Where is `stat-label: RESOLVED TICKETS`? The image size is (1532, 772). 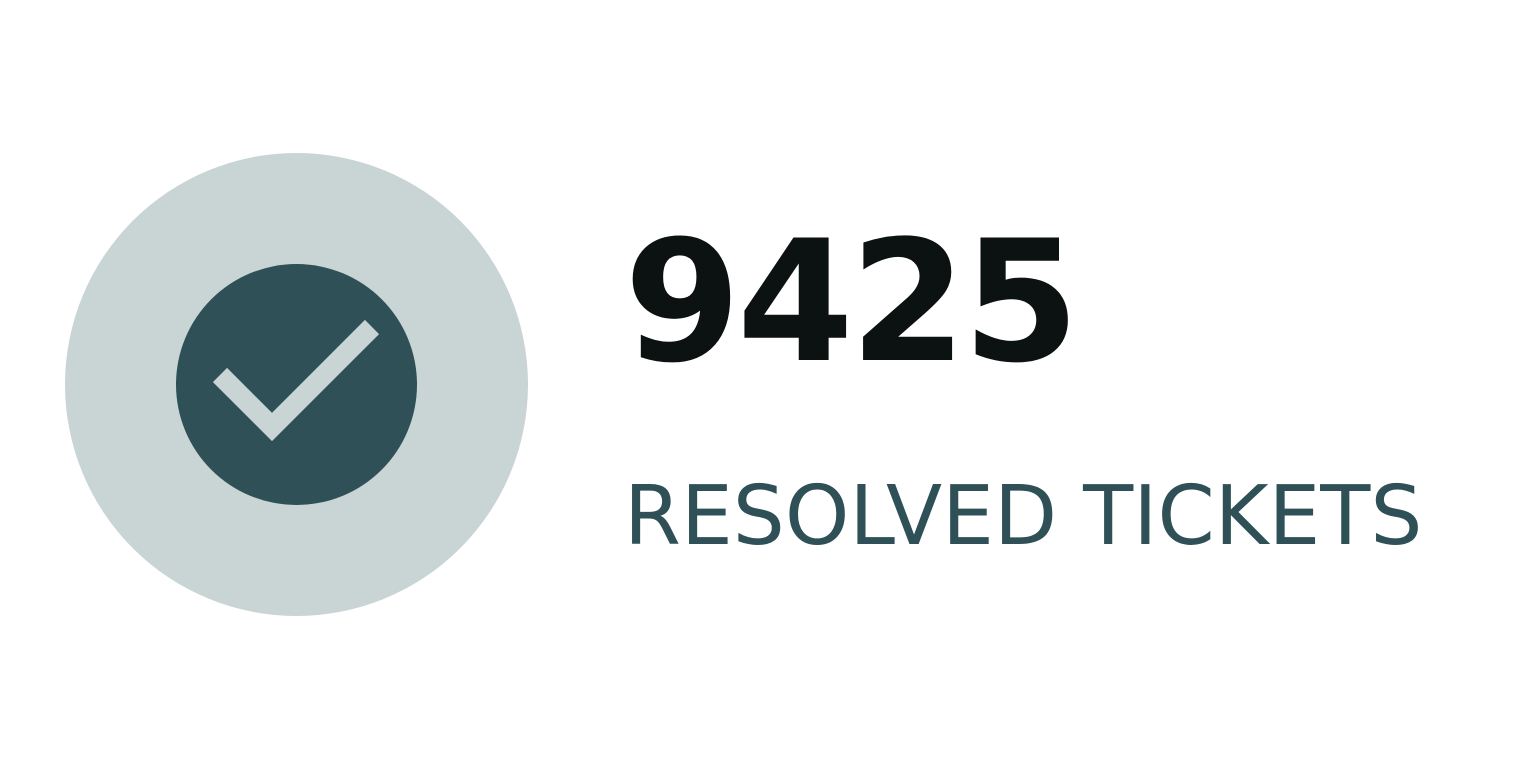 stat-label: RESOLVED TICKETS is located at coordinates (1023, 516).